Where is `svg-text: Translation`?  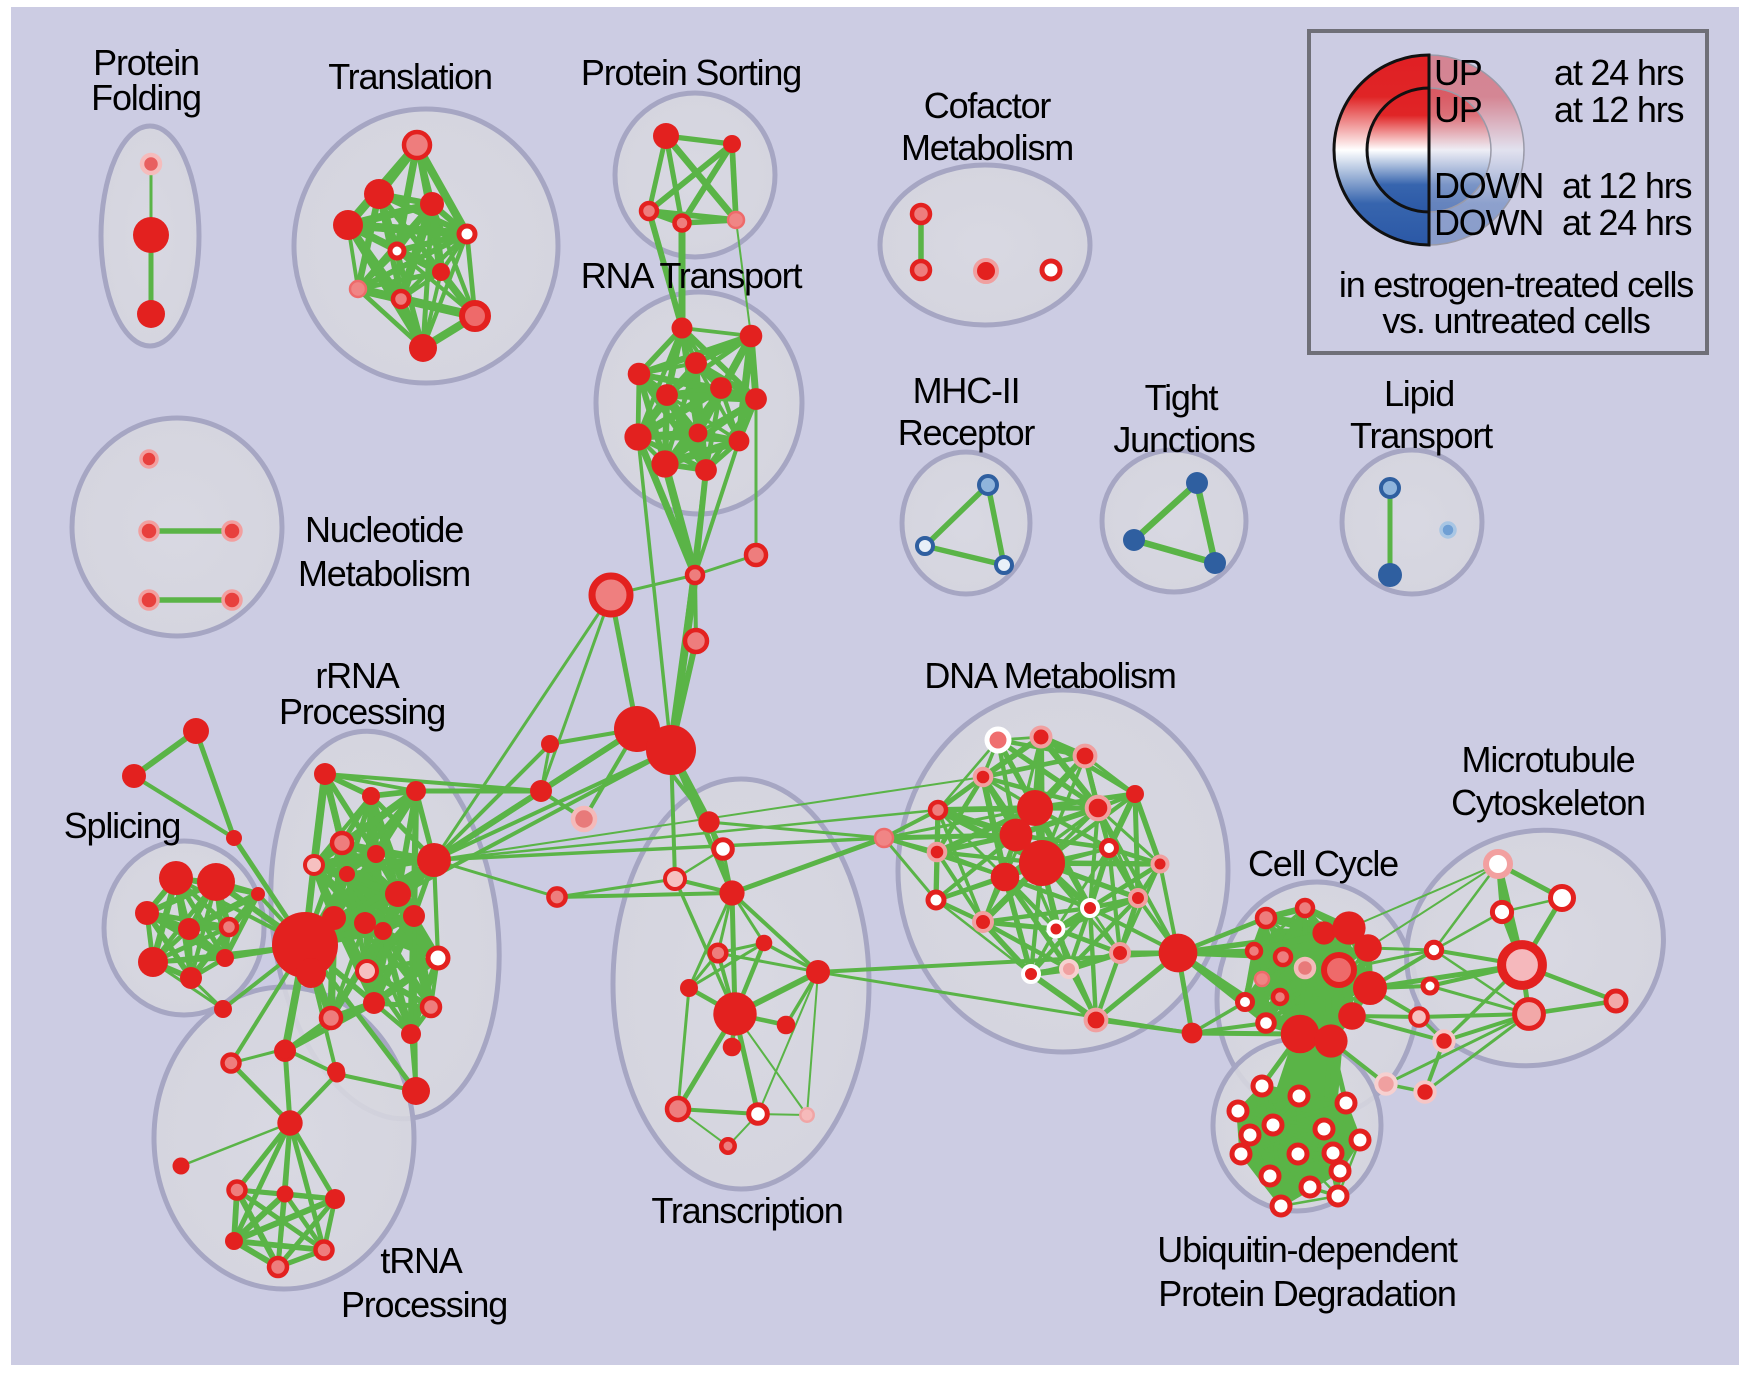
svg-text: Translation is located at coordinates (410, 76).